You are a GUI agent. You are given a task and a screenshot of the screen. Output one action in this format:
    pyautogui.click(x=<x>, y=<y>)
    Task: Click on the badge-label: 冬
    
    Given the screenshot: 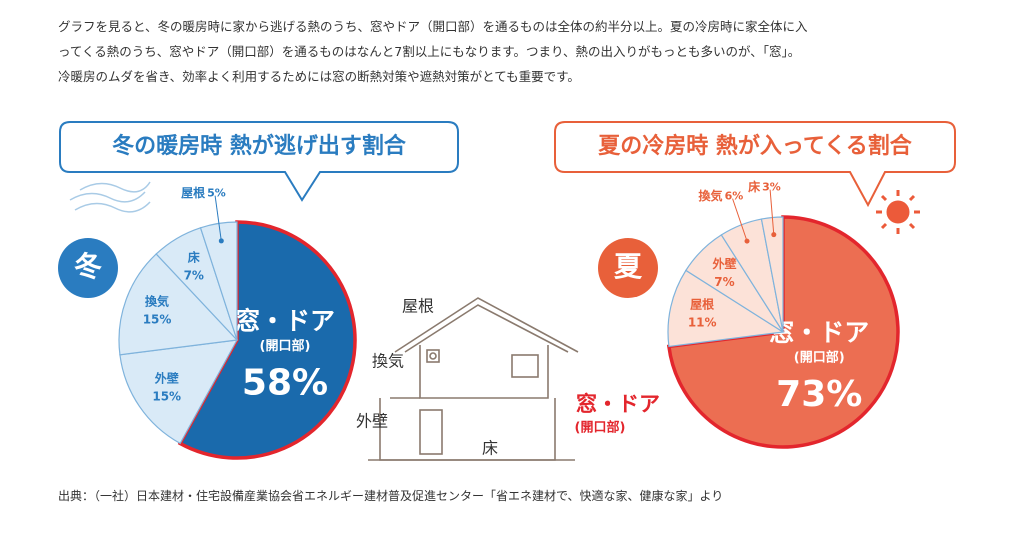 What is the action you would take?
    pyautogui.click(x=88, y=266)
    